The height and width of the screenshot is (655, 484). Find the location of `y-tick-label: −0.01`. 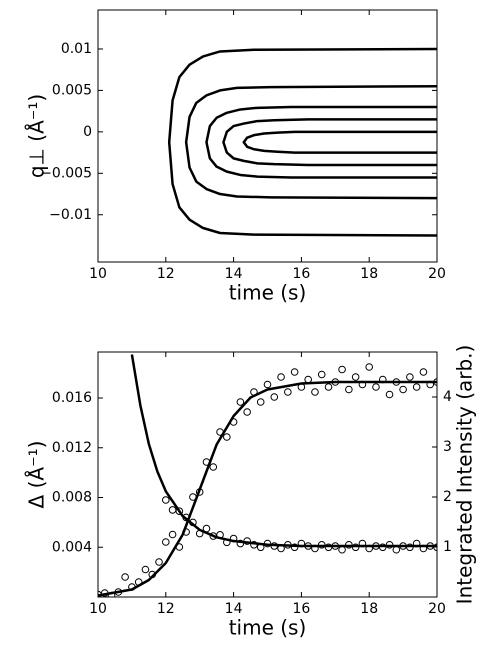

y-tick-label: −0.01 is located at coordinates (70, 215).